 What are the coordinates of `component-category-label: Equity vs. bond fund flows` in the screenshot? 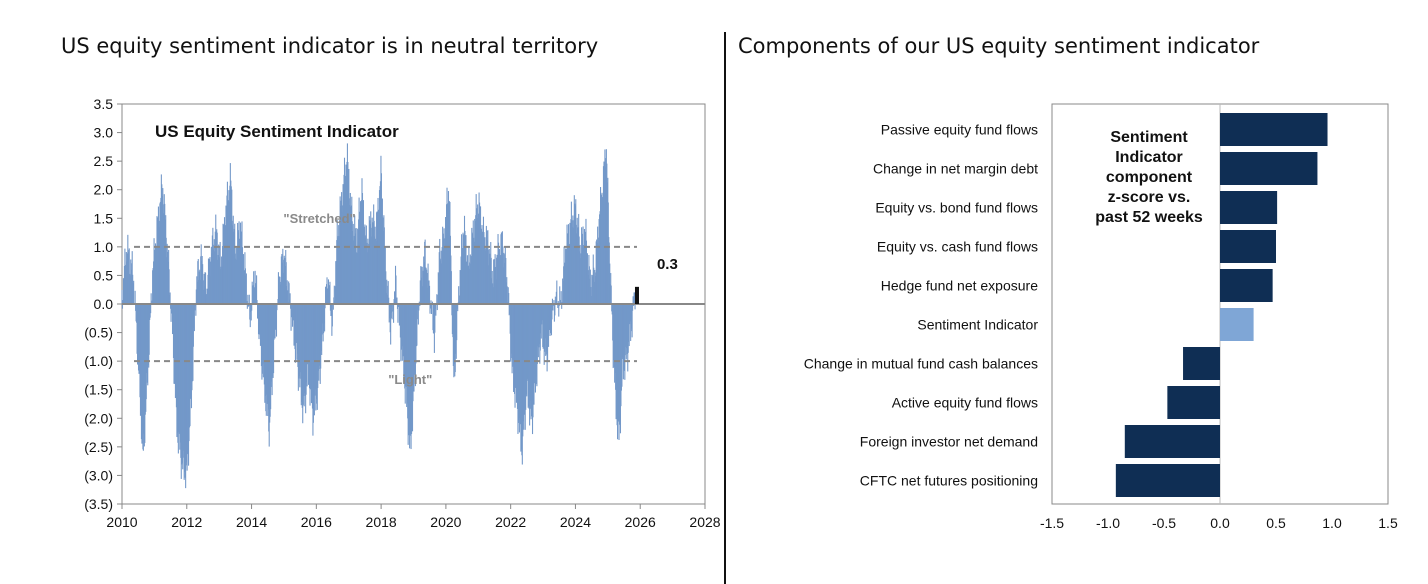 It's located at (956, 208).